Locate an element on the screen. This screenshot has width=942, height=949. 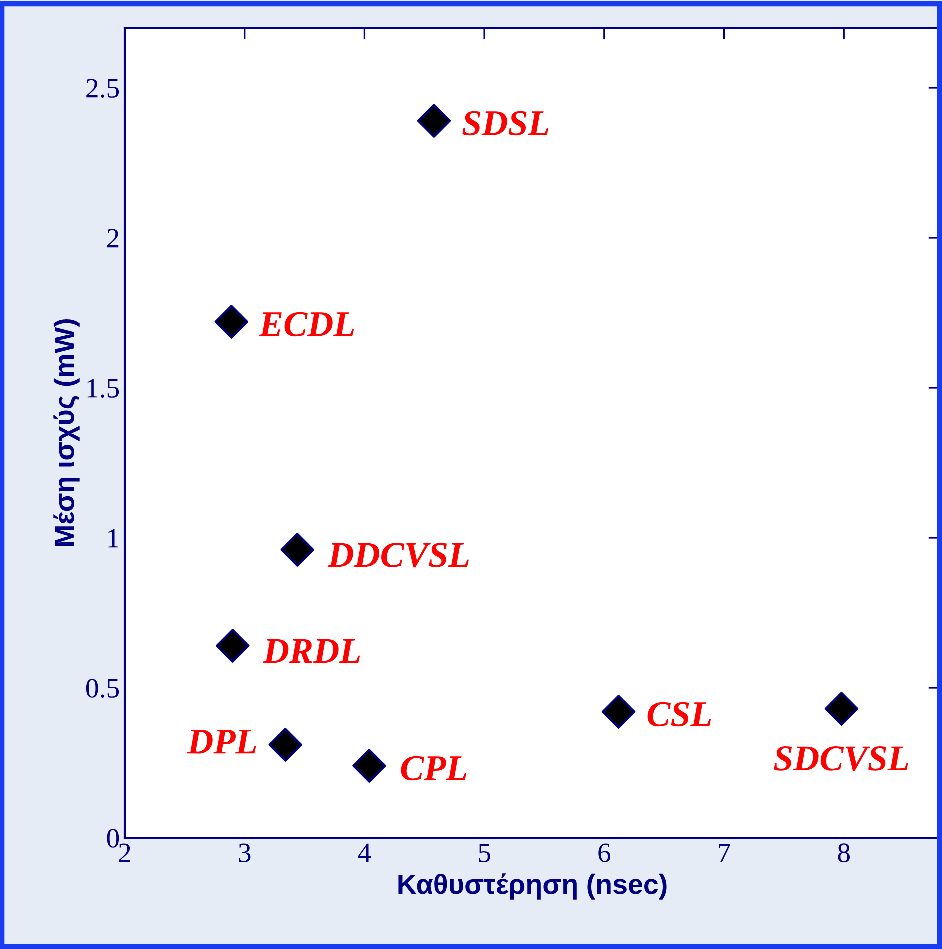
x-tick-label: 6 is located at coordinates (604, 853).